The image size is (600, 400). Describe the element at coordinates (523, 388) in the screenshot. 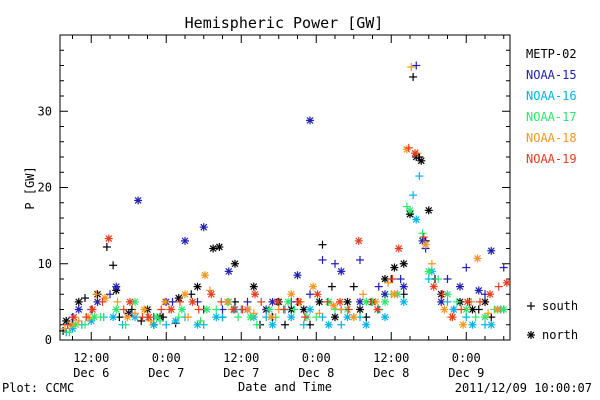

I see `plot-timestamp: 2011/12/09 10:00:07` at that location.